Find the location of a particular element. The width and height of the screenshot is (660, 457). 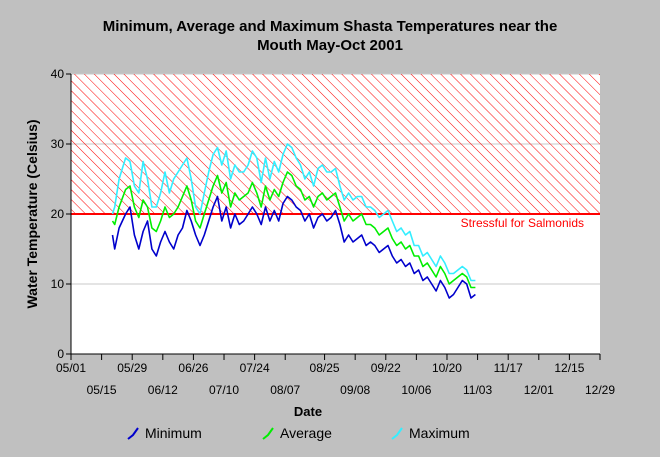

x-tick-label-bottom: 05/15 is located at coordinates (102, 390).